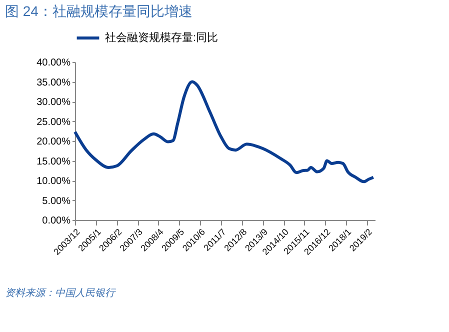  I want to click on y-tick-label: 5.00%, so click(56, 201).